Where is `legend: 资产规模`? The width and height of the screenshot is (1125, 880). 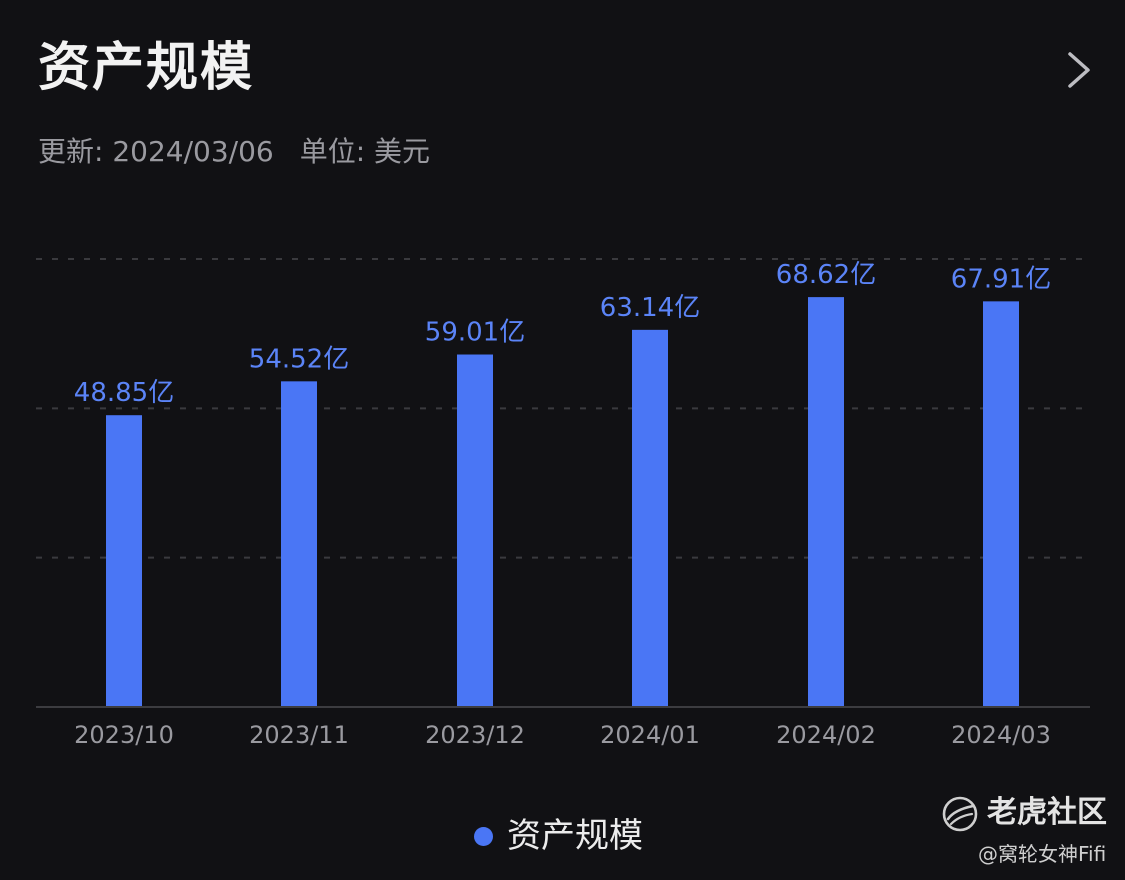
legend: 资产规模 is located at coordinates (558, 836).